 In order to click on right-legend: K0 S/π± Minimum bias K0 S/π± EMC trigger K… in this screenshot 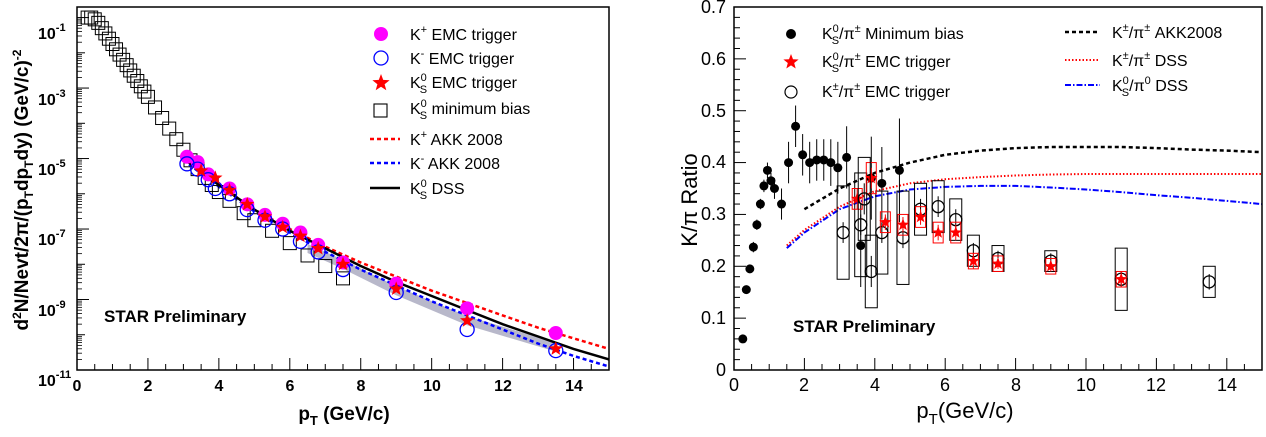, I will do `click(1002, 61)`.